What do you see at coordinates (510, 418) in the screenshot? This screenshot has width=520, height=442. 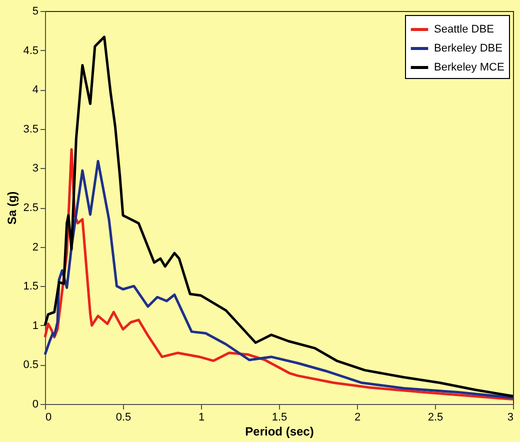 I see `x-tick-label: 3` at bounding box center [510, 418].